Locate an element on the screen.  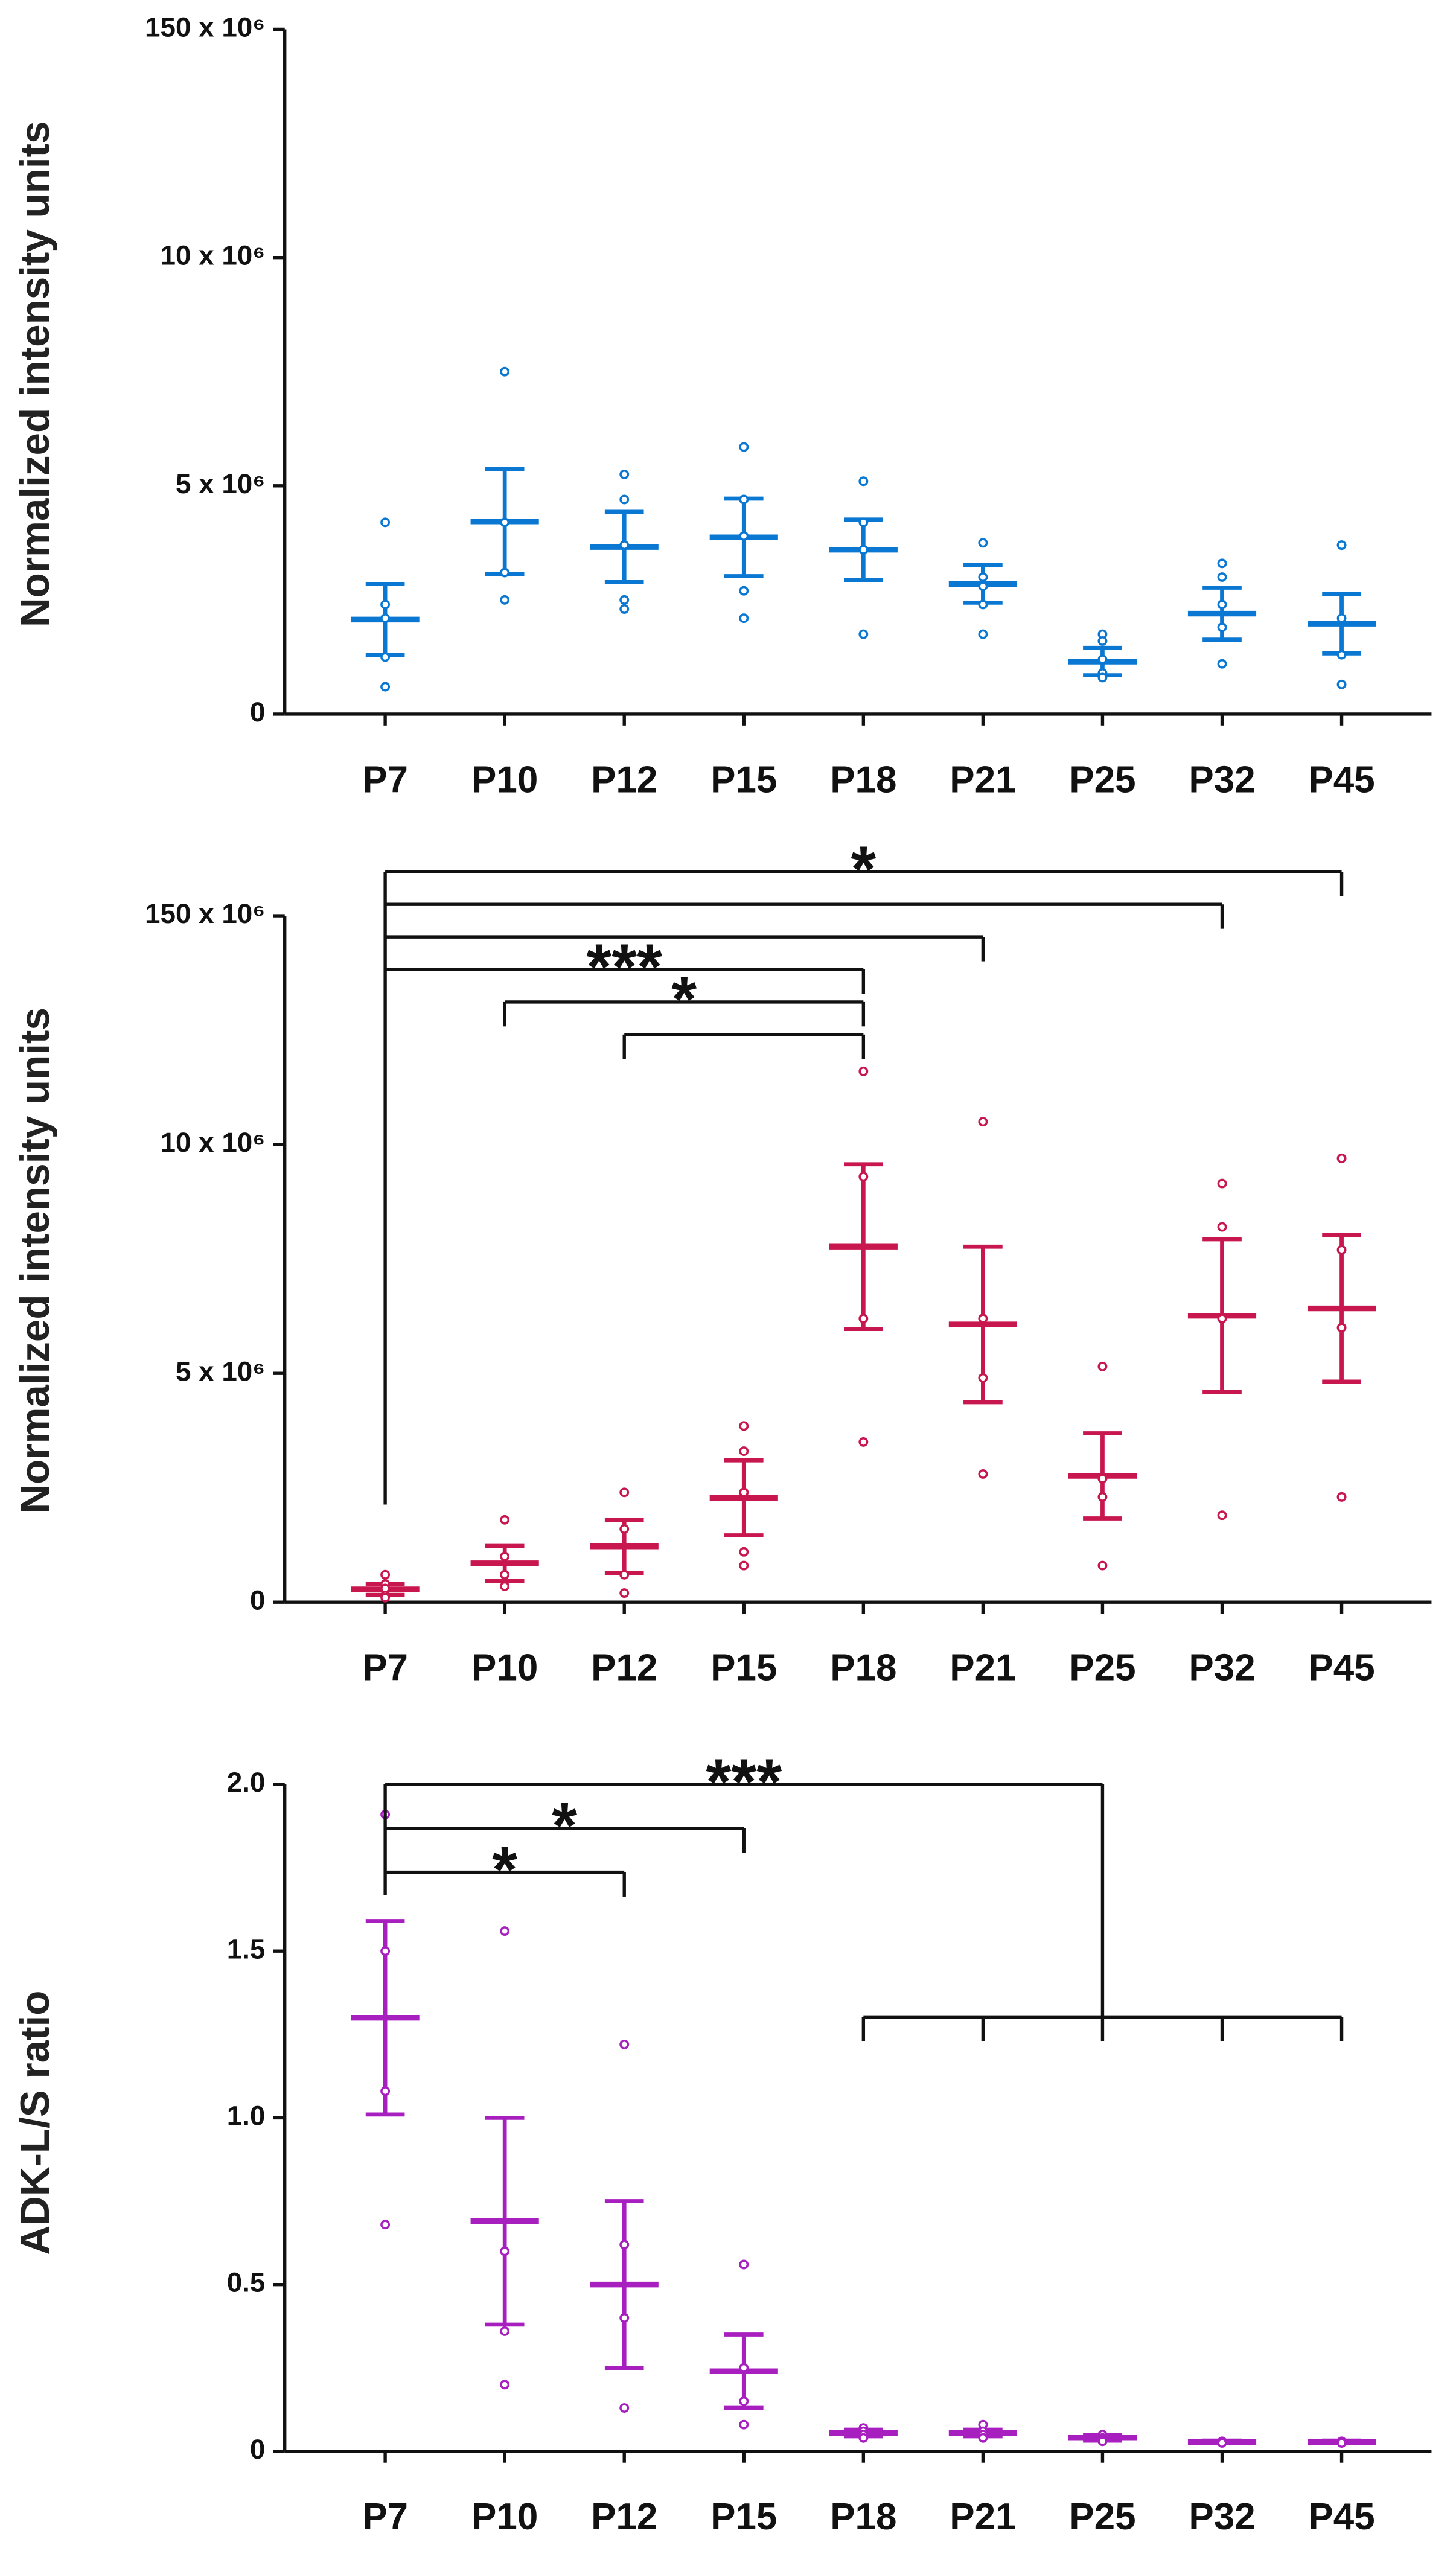
x-tick-label: P45 is located at coordinates (1342, 779).